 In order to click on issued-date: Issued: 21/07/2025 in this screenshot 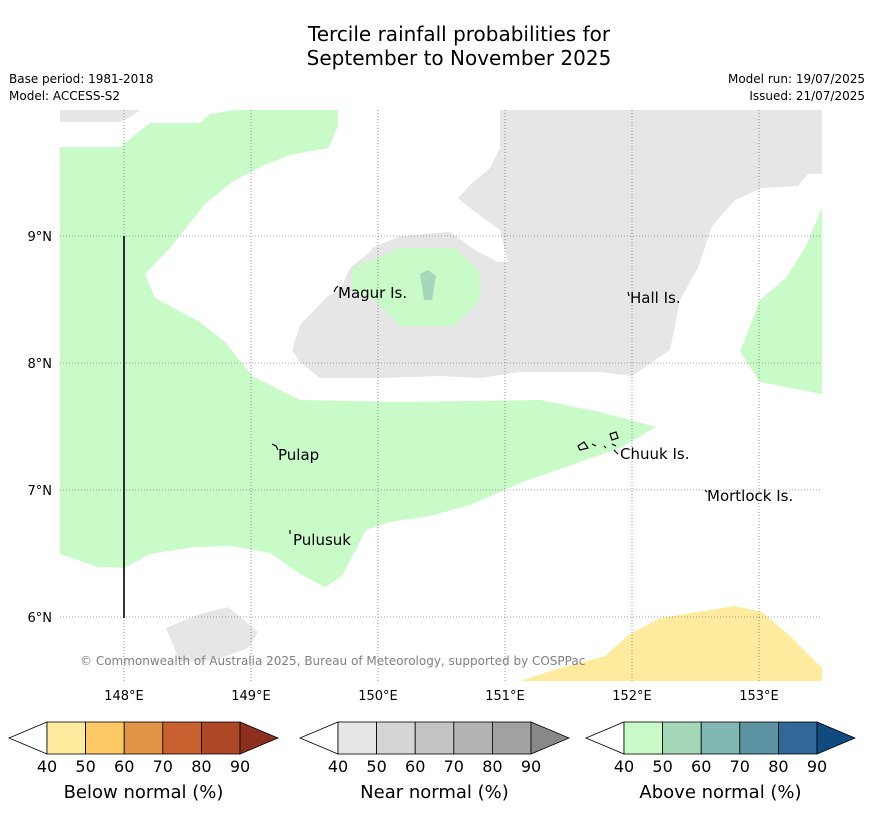, I will do `click(807, 96)`.